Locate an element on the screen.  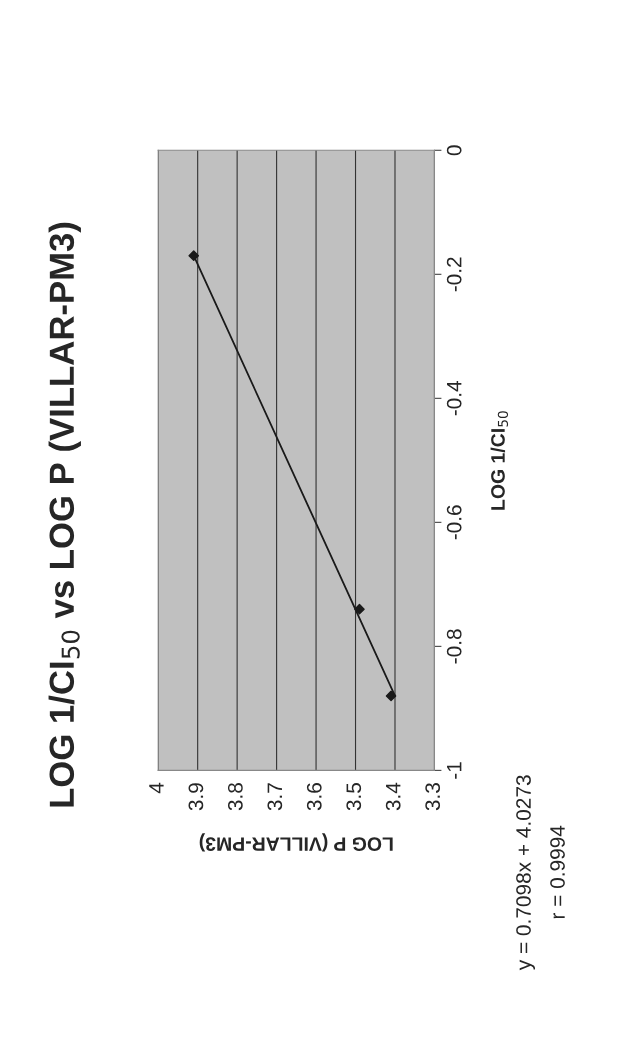
x-tick-label: 3.6 is located at coordinates (314, 797).